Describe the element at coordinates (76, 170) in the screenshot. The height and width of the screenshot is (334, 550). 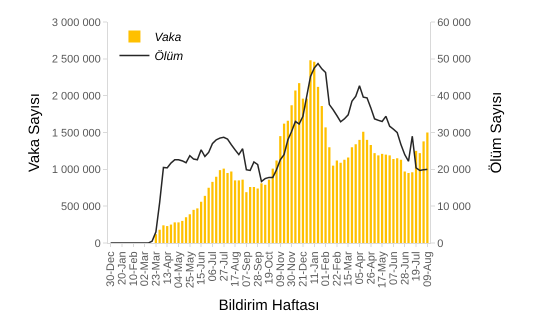
I see `y-tick-label: 1 000 000` at that location.